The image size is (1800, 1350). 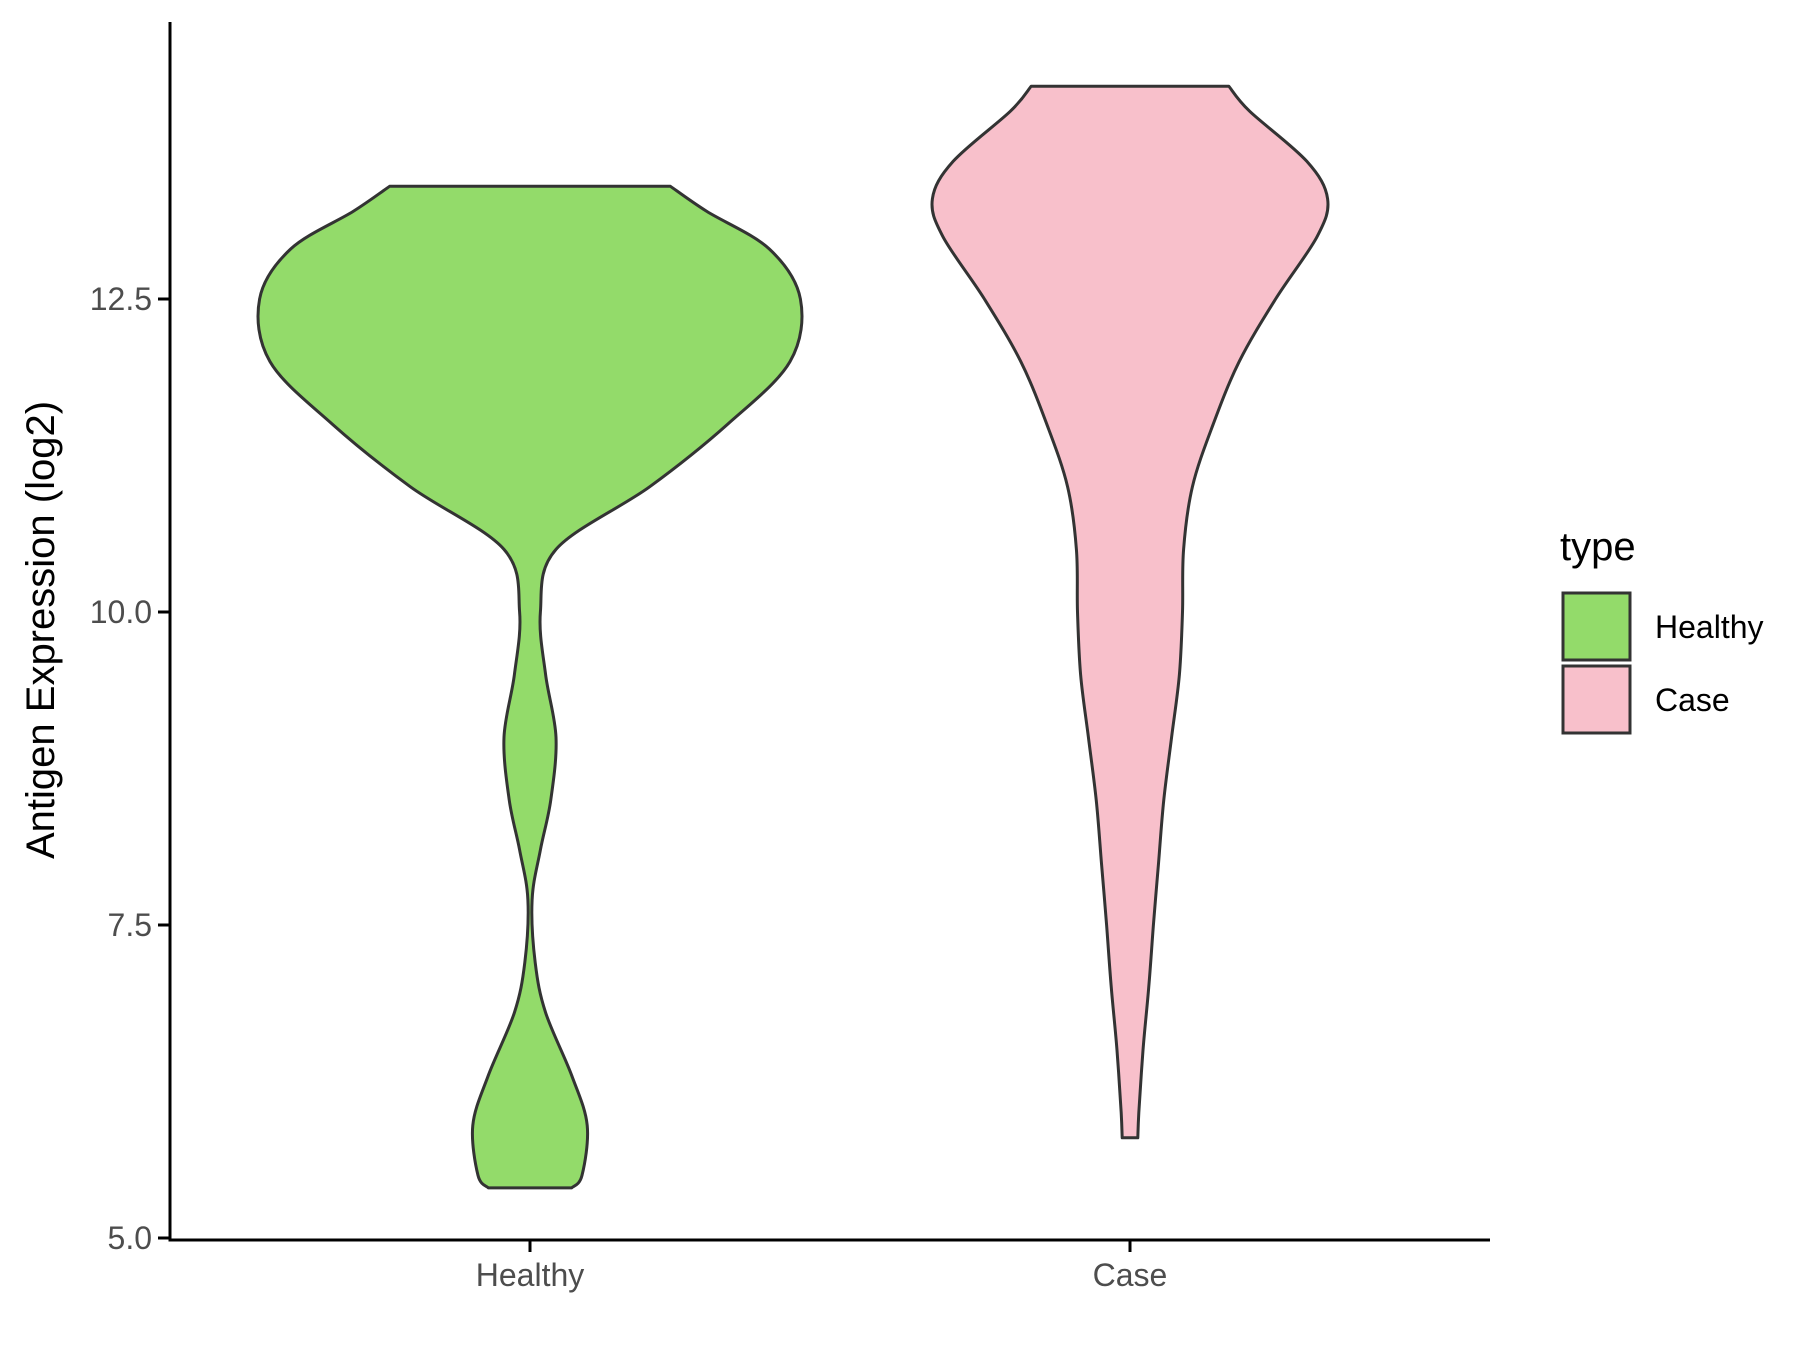 I want to click on legend-label-case: Case, so click(x=1692, y=700).